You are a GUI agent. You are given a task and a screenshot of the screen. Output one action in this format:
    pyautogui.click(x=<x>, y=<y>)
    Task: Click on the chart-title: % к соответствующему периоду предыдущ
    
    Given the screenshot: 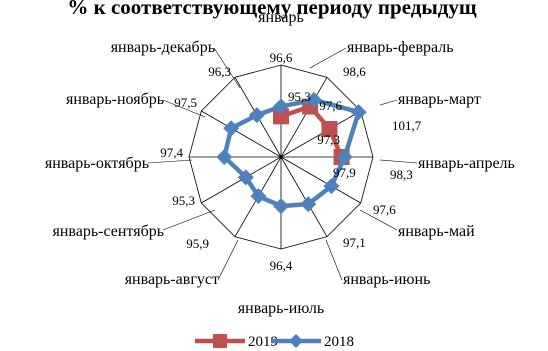 What is the action you would take?
    pyautogui.click(x=272, y=9)
    